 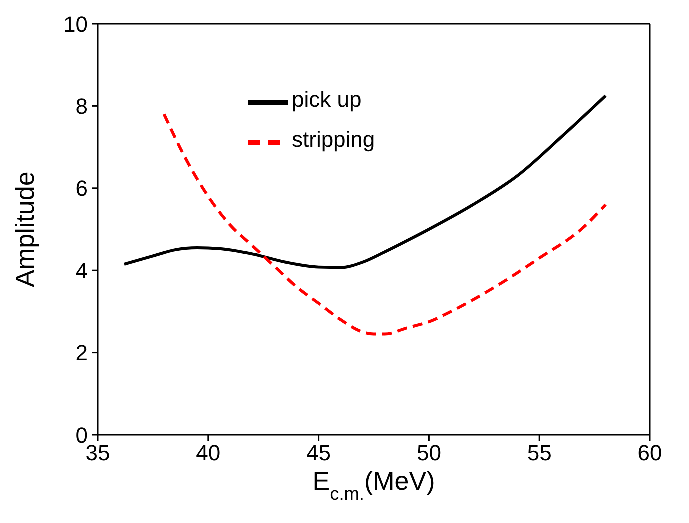 What do you see at coordinates (76, 24) in the screenshot?
I see `y-tick-label: 10` at bounding box center [76, 24].